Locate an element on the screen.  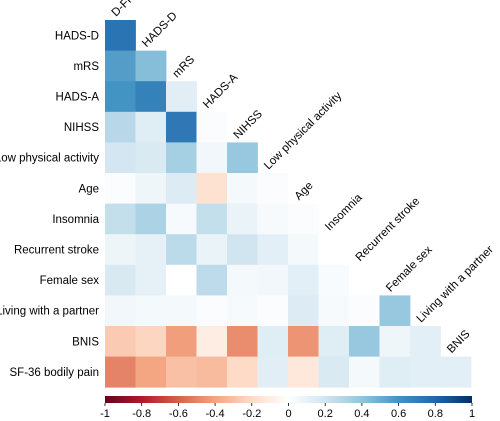
cell-living-with-a-partner-female-sex is located at coordinates (395, 311).